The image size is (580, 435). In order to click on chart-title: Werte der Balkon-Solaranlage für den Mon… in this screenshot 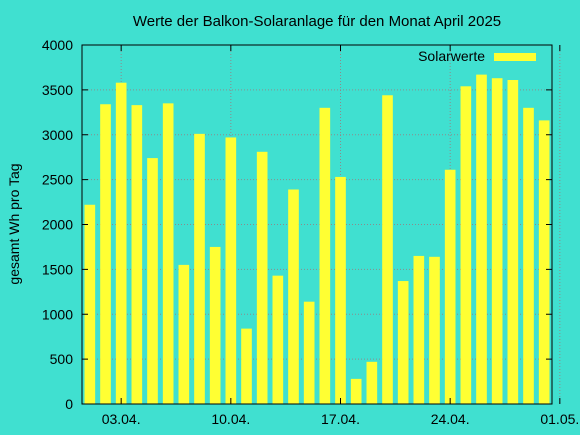, I will do `click(317, 21)`.